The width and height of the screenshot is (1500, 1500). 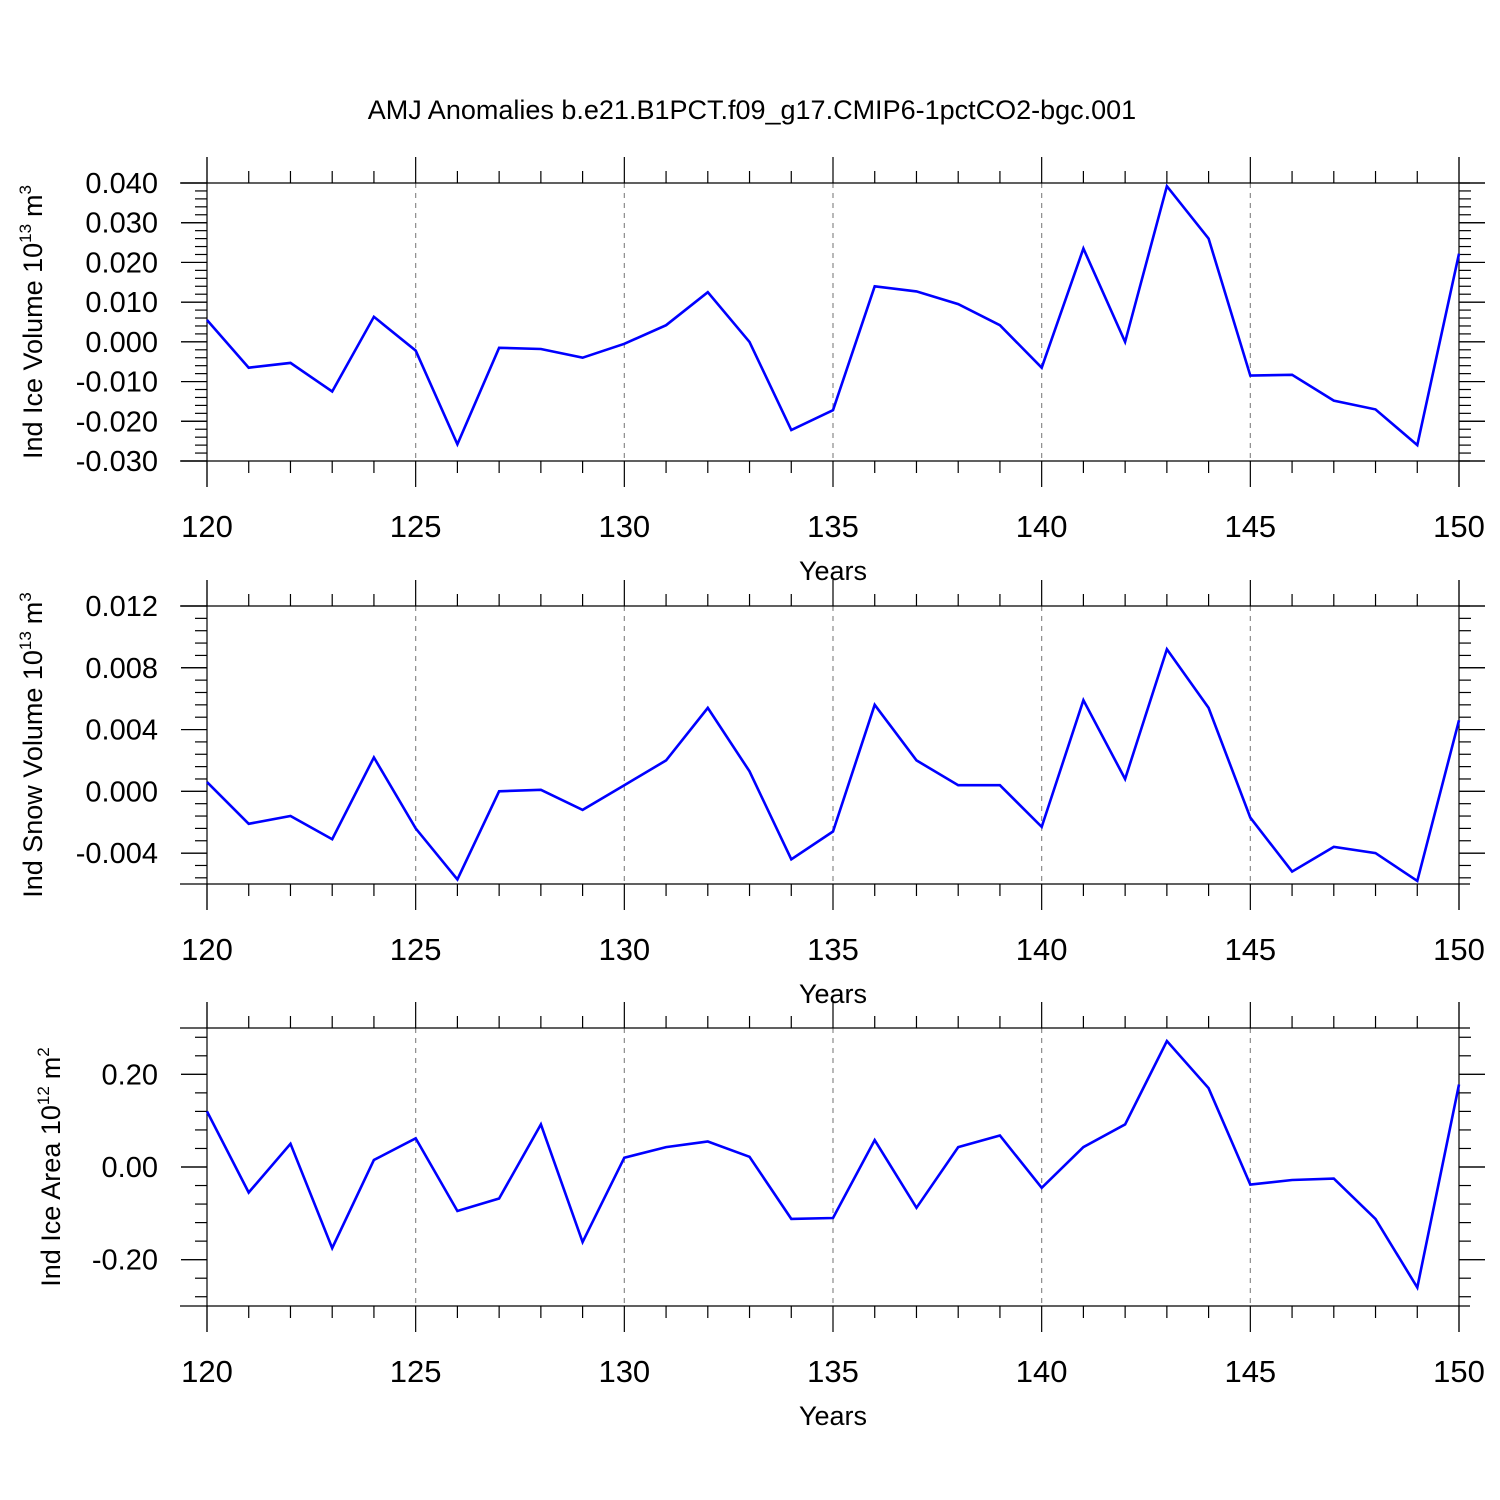 I want to click on y-tick-label: 0.004, so click(x=121, y=731).